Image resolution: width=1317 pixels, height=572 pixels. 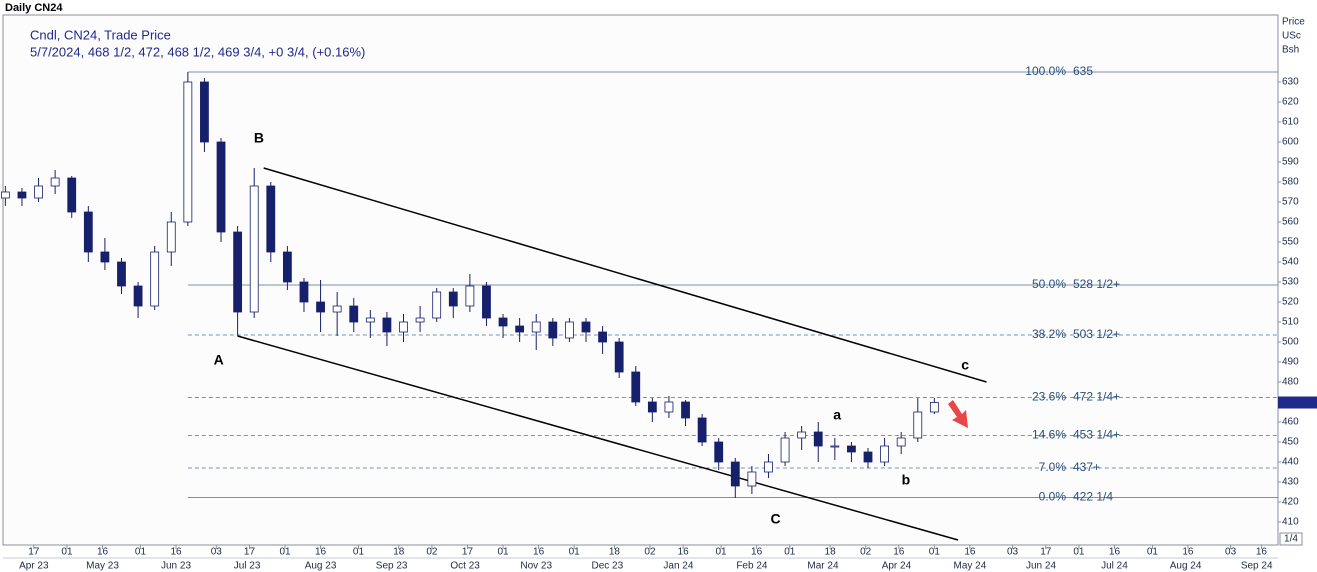 I want to click on x-month-label: Apr 23, so click(x=34, y=566).